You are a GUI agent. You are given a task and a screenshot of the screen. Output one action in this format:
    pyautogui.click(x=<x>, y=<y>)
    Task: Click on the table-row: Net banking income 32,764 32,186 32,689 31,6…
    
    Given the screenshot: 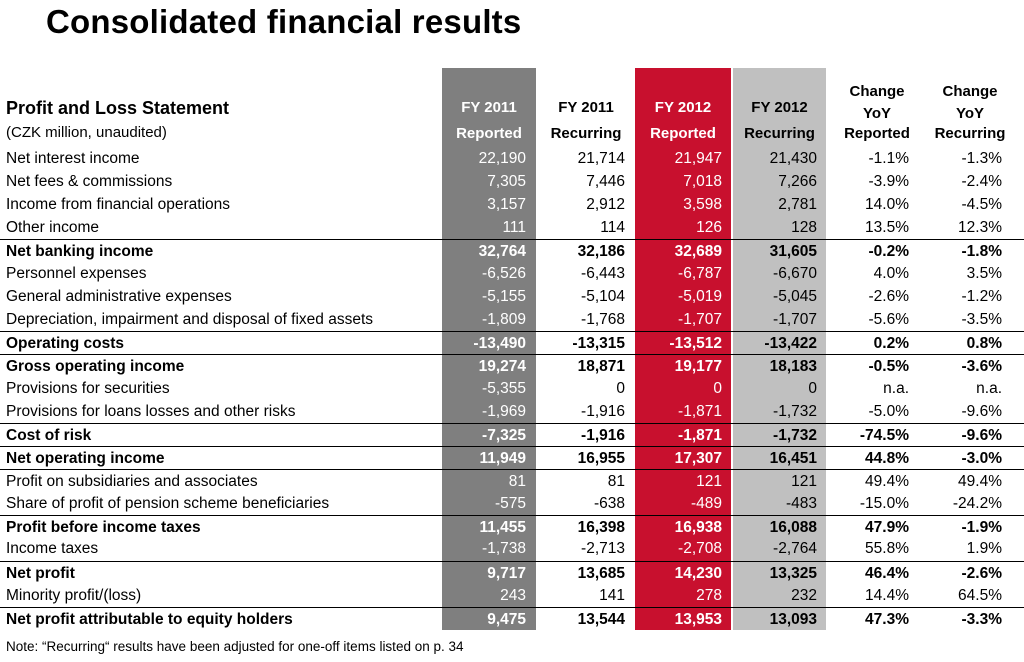 What is the action you would take?
    pyautogui.click(x=512, y=251)
    